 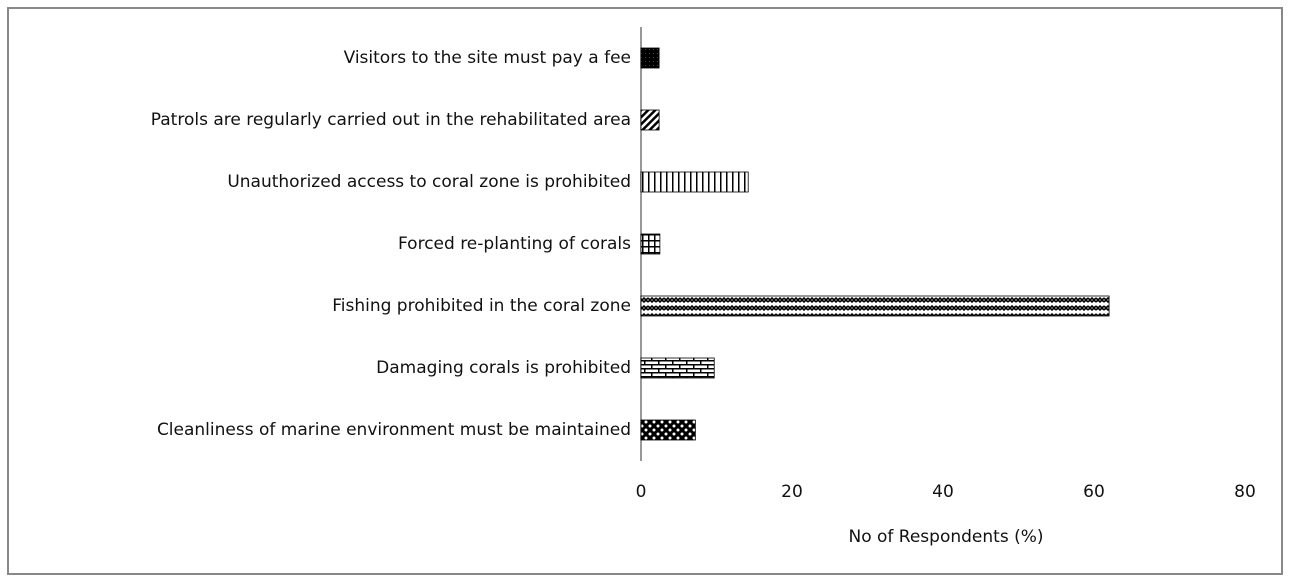 I want to click on x-axis-title: No of Respondents (%), so click(x=945, y=537).